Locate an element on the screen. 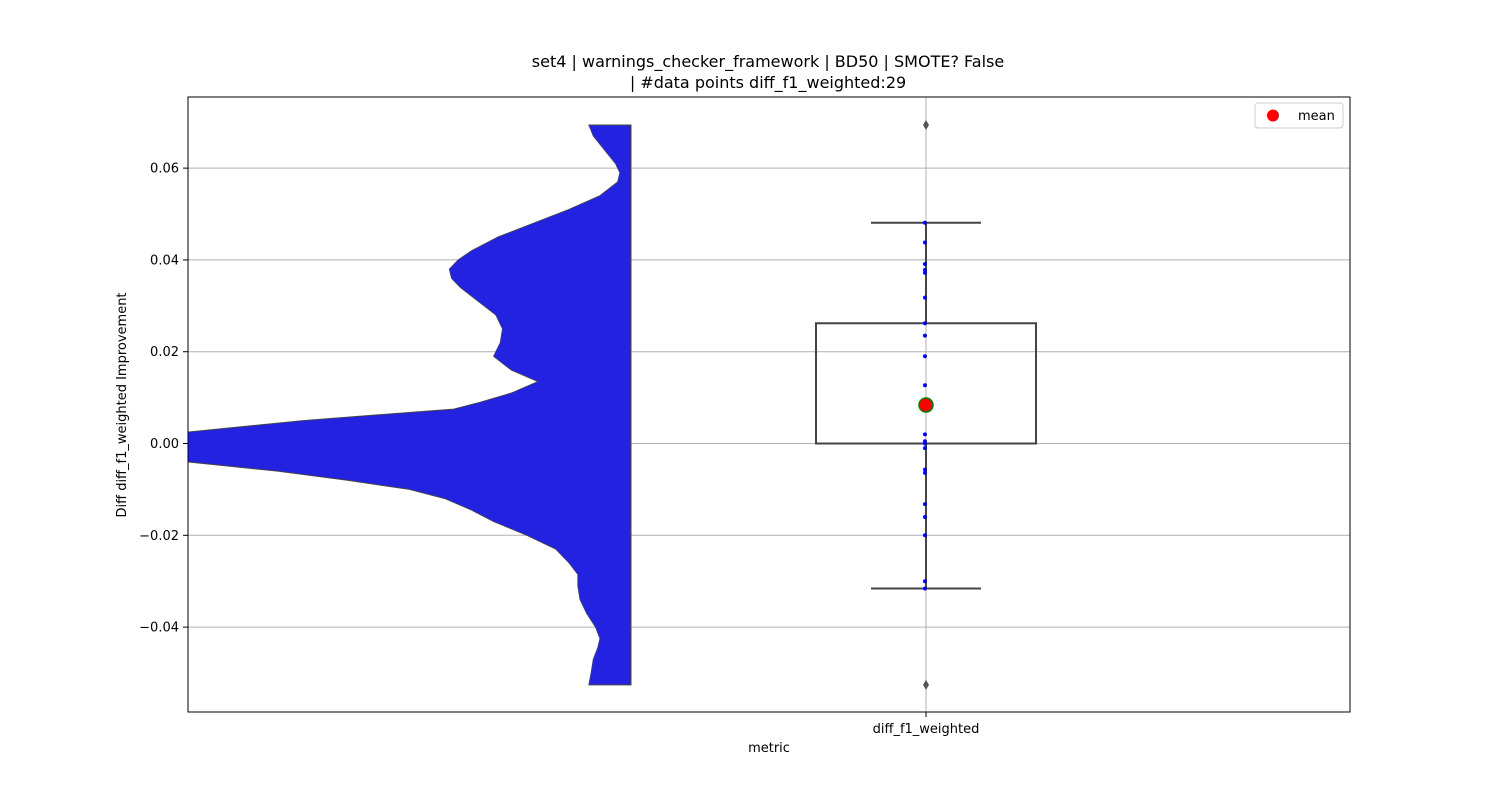 The height and width of the screenshot is (800, 1500). x-axis-ticks: diff_f1_weighted is located at coordinates (926, 724).